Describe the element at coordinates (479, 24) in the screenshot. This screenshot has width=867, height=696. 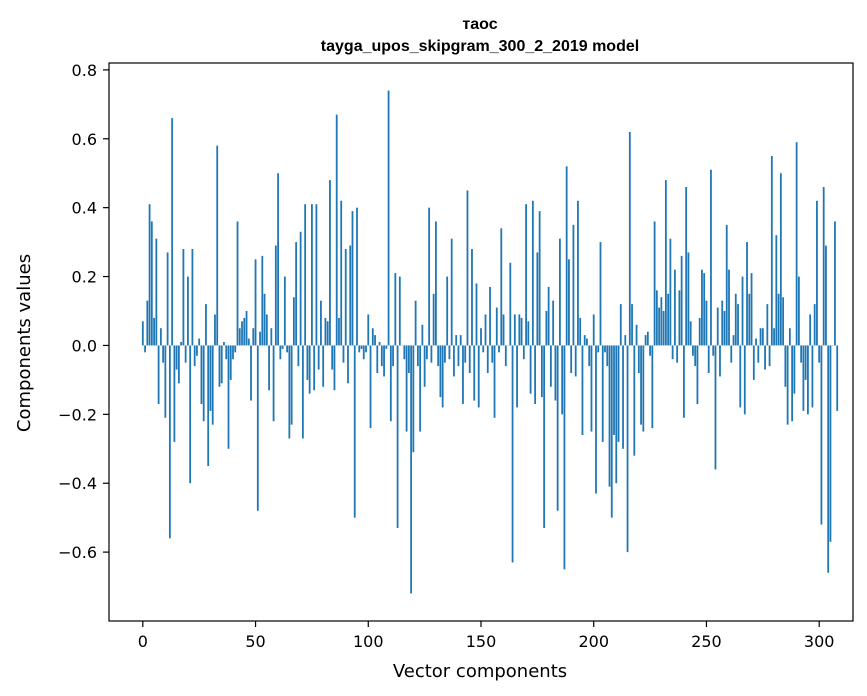
I see `chart-title-line1: таос` at that location.